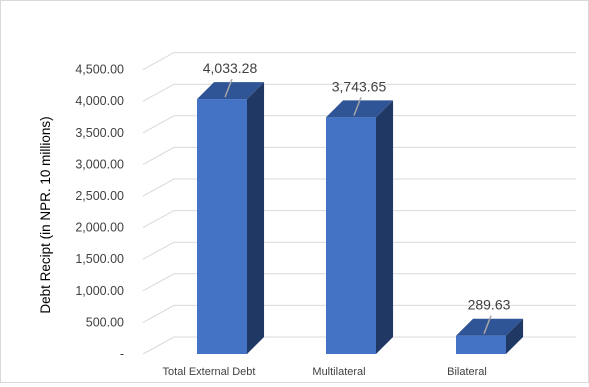  I want to click on x-category-label: Bilateral, so click(467, 372).